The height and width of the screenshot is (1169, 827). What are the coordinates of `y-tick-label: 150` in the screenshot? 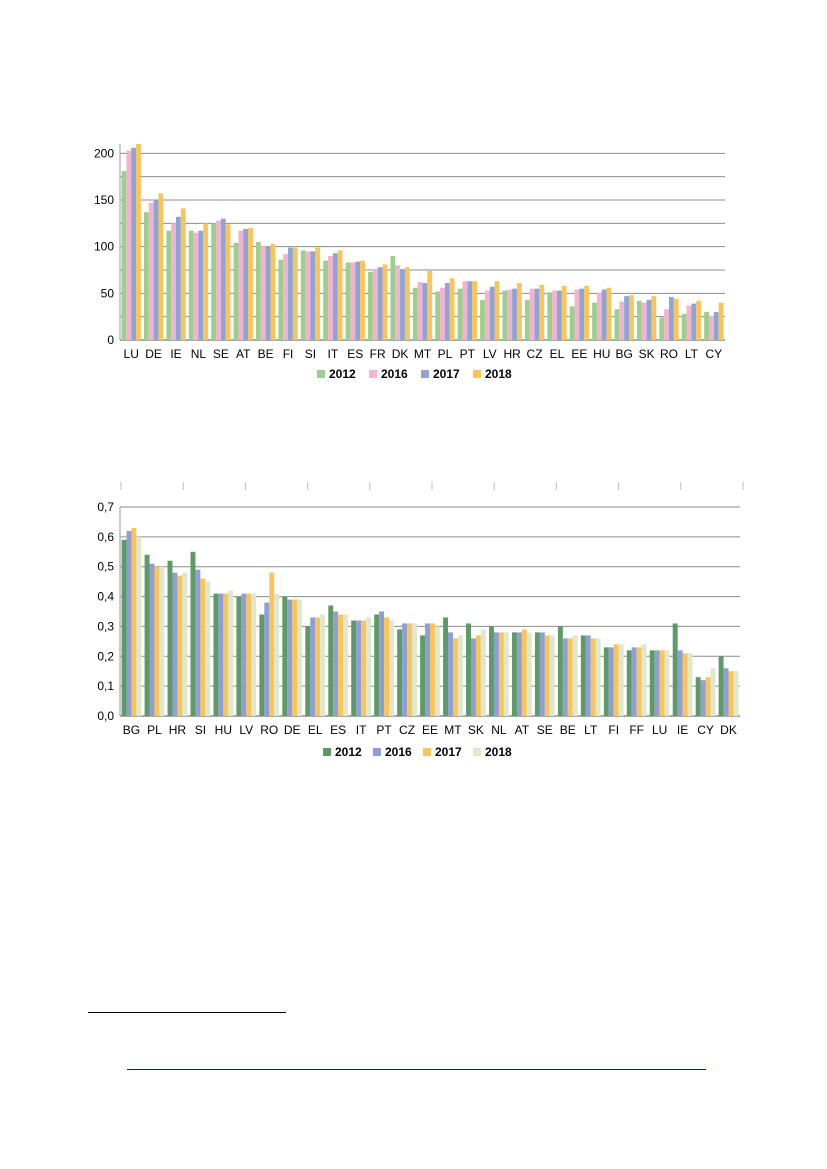 It's located at (104, 200).